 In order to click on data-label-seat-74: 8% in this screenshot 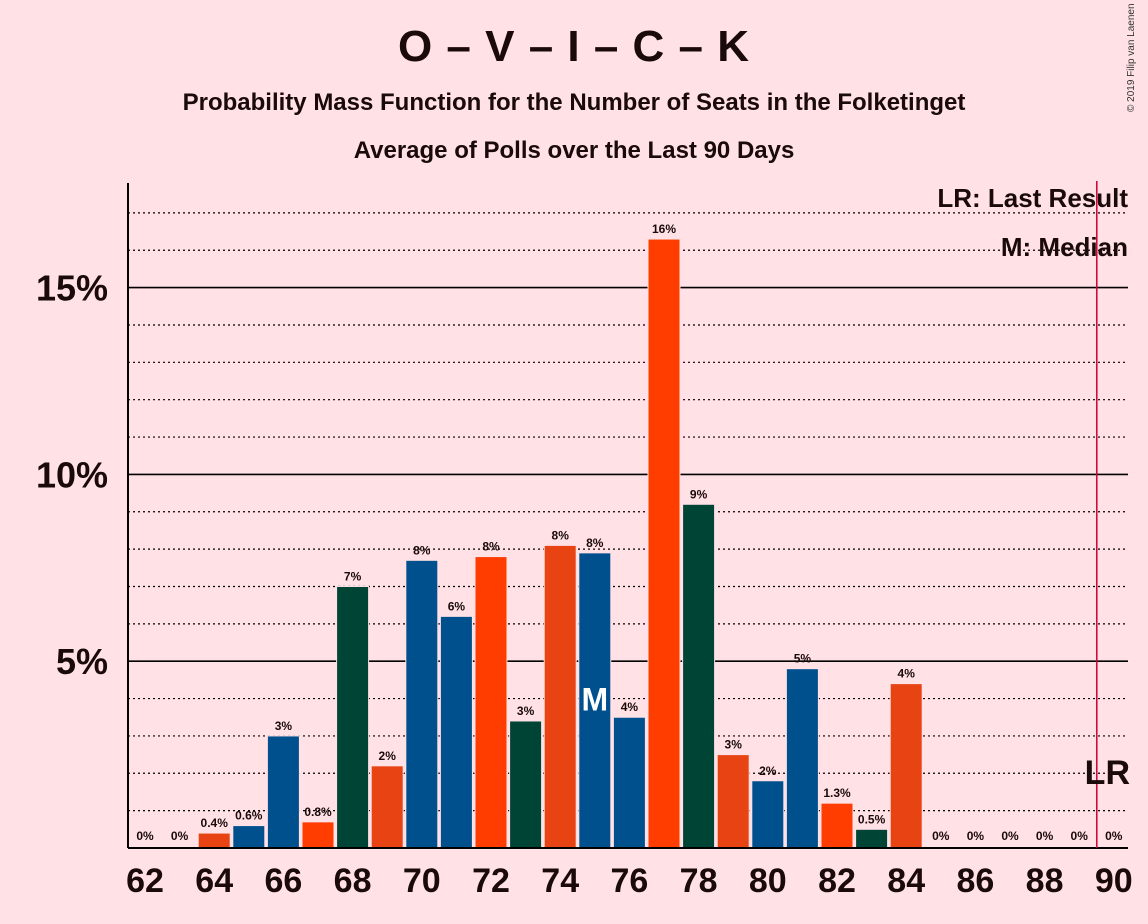, I will do `click(561, 535)`.